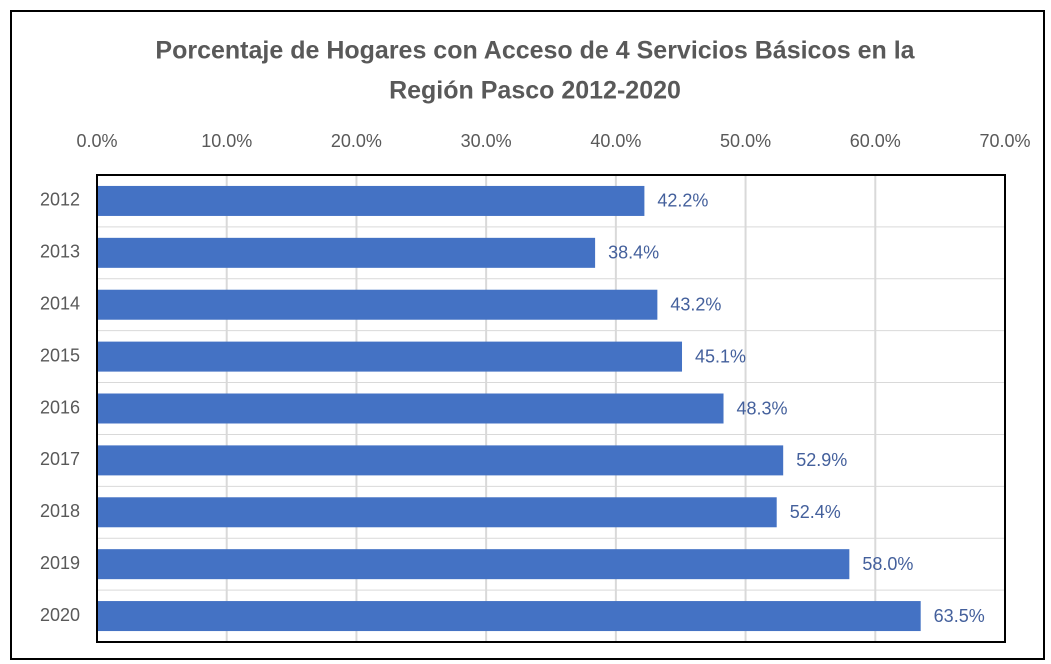  What do you see at coordinates (745, 141) in the screenshot?
I see `x-tick-label: 50.0%` at bounding box center [745, 141].